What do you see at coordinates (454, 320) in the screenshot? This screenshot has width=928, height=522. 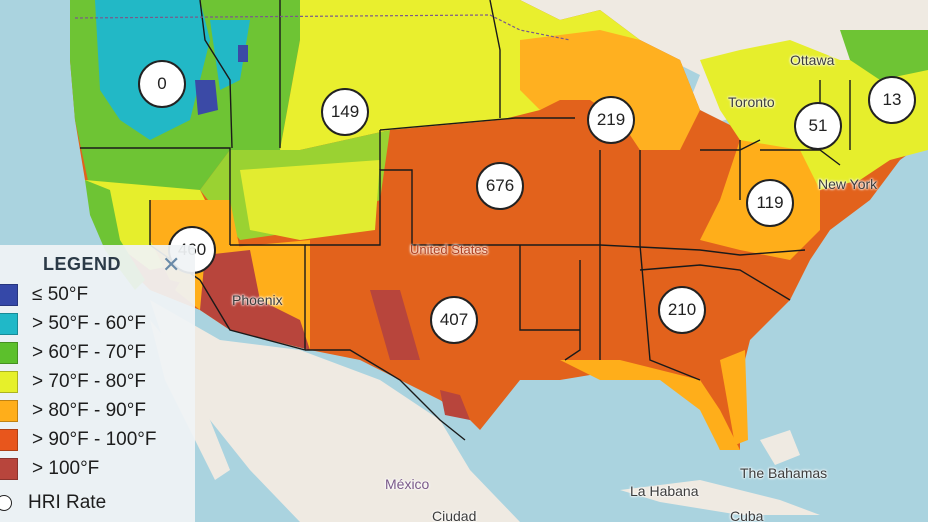 I see `cluster-marker: 407` at bounding box center [454, 320].